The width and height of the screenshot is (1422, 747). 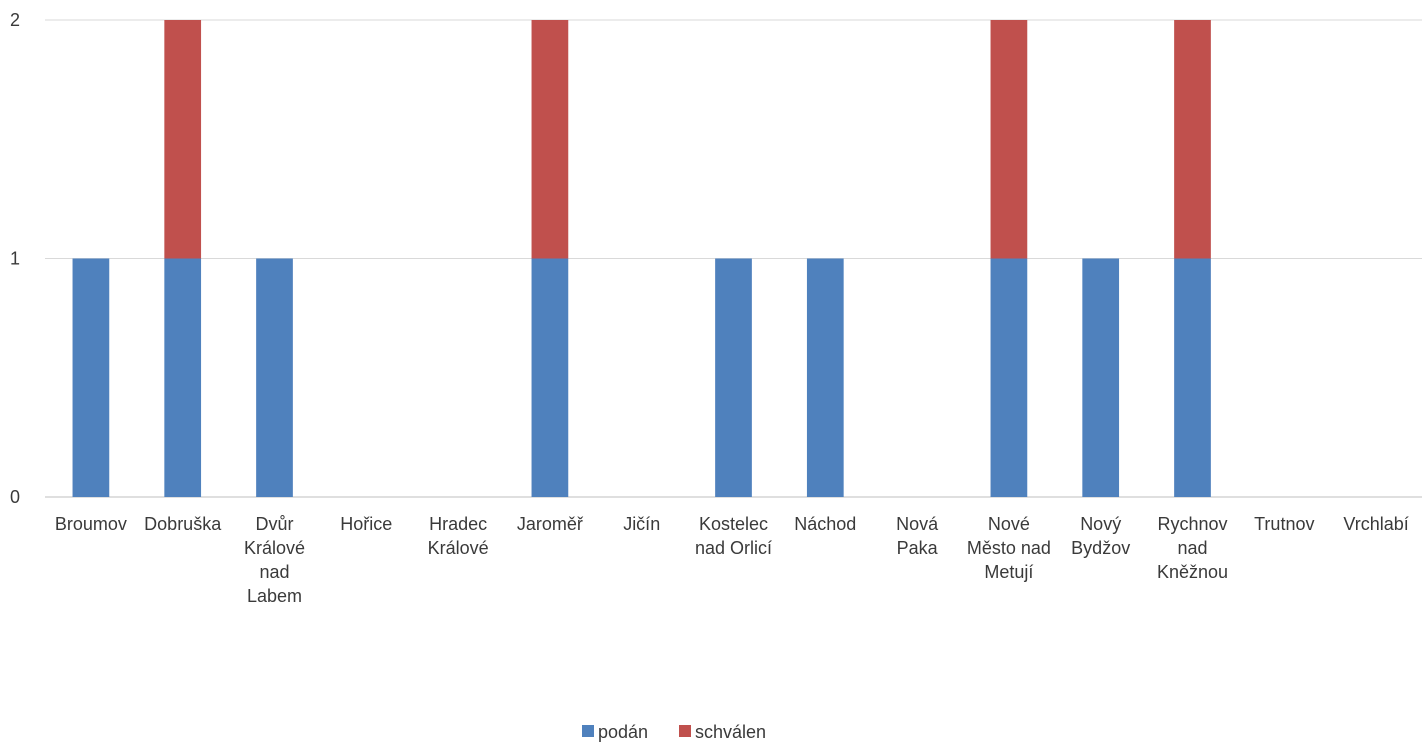 I want to click on x-tick-label: Nová Paka, so click(x=917, y=536).